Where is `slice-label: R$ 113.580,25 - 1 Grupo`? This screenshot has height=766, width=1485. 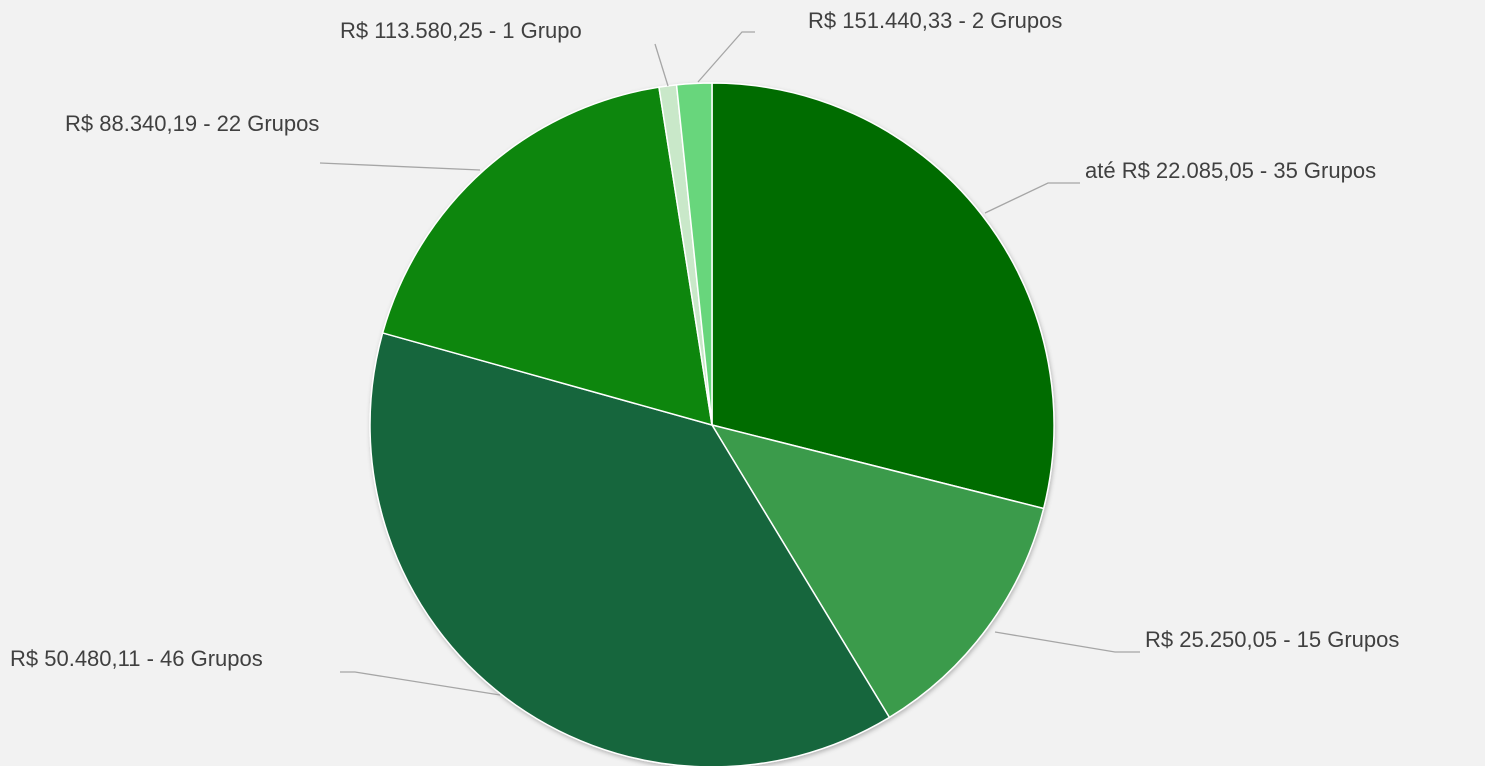 slice-label: R$ 113.580,25 - 1 Grupo is located at coordinates (461, 30).